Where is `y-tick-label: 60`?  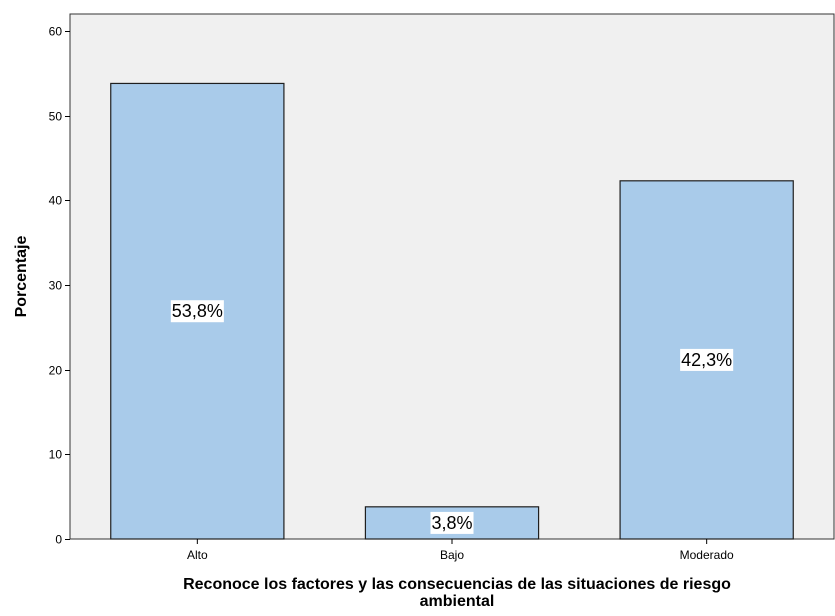
y-tick-label: 60 is located at coordinates (56, 32).